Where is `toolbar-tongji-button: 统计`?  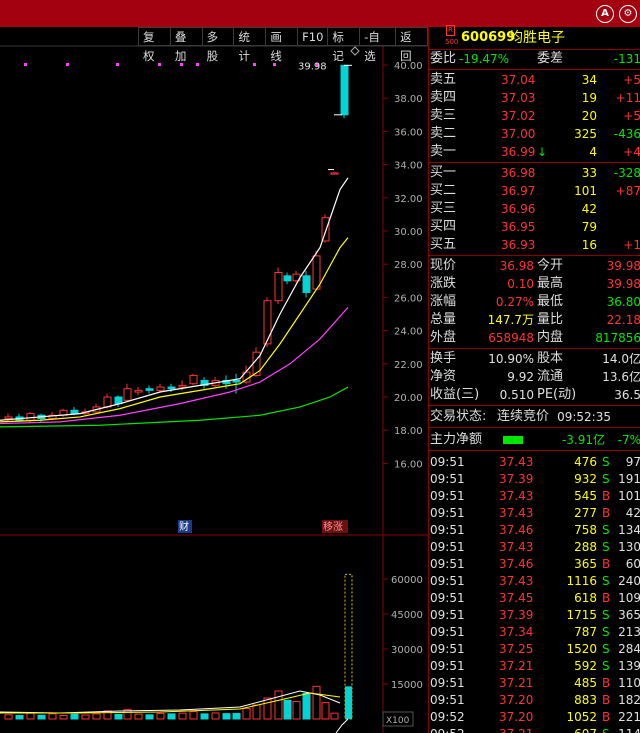 toolbar-tongji-button: 统计 is located at coordinates (249, 45).